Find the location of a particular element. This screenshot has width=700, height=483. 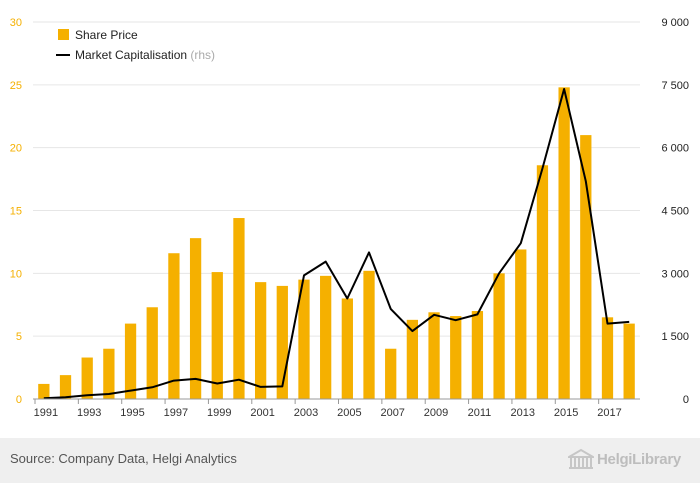

library-building-icon is located at coordinates (581, 458).